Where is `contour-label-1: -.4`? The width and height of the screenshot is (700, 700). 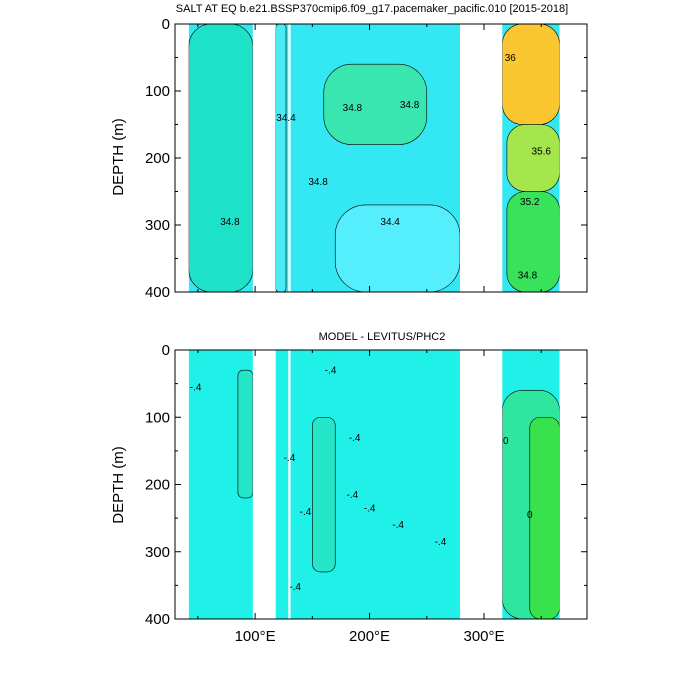 contour-label-1: -.4 is located at coordinates (331, 371).